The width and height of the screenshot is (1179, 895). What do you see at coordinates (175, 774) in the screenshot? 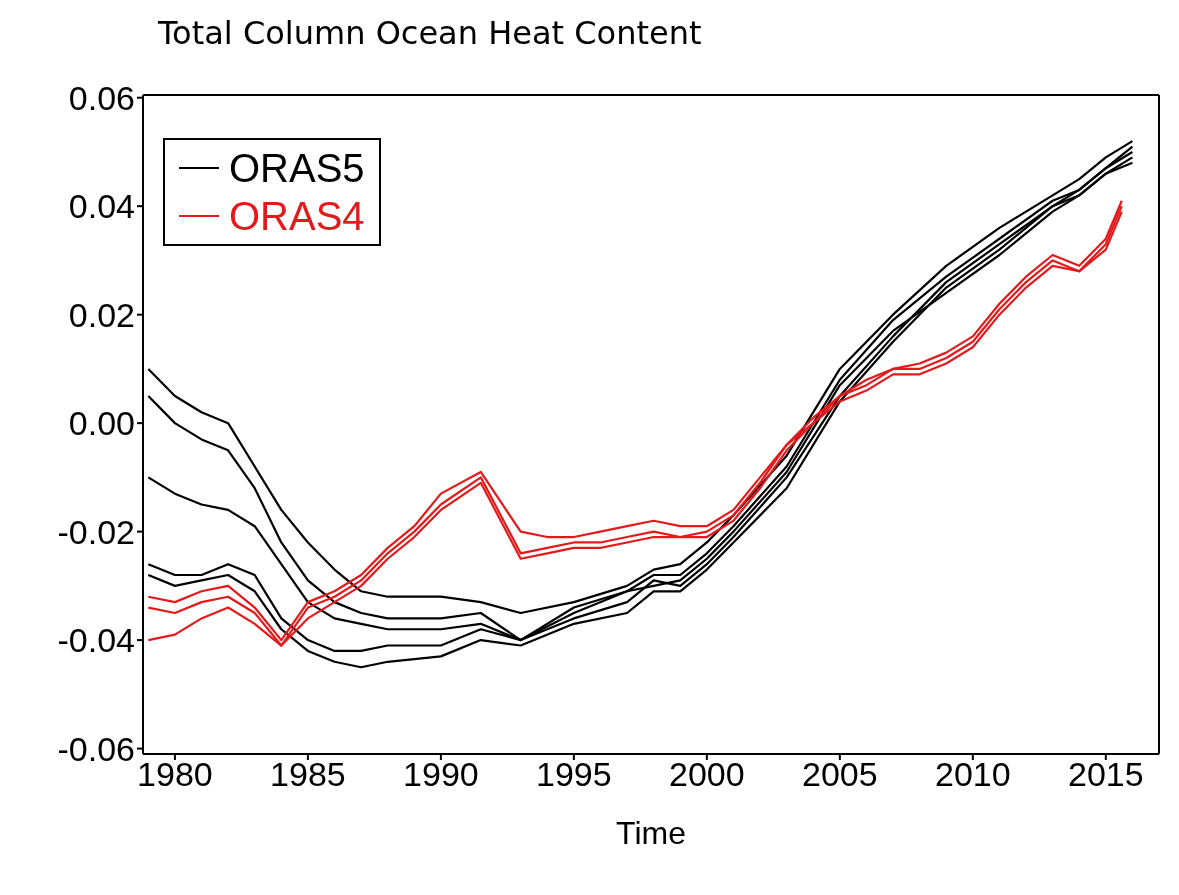
I see `x-tick-label: 1980` at bounding box center [175, 774].